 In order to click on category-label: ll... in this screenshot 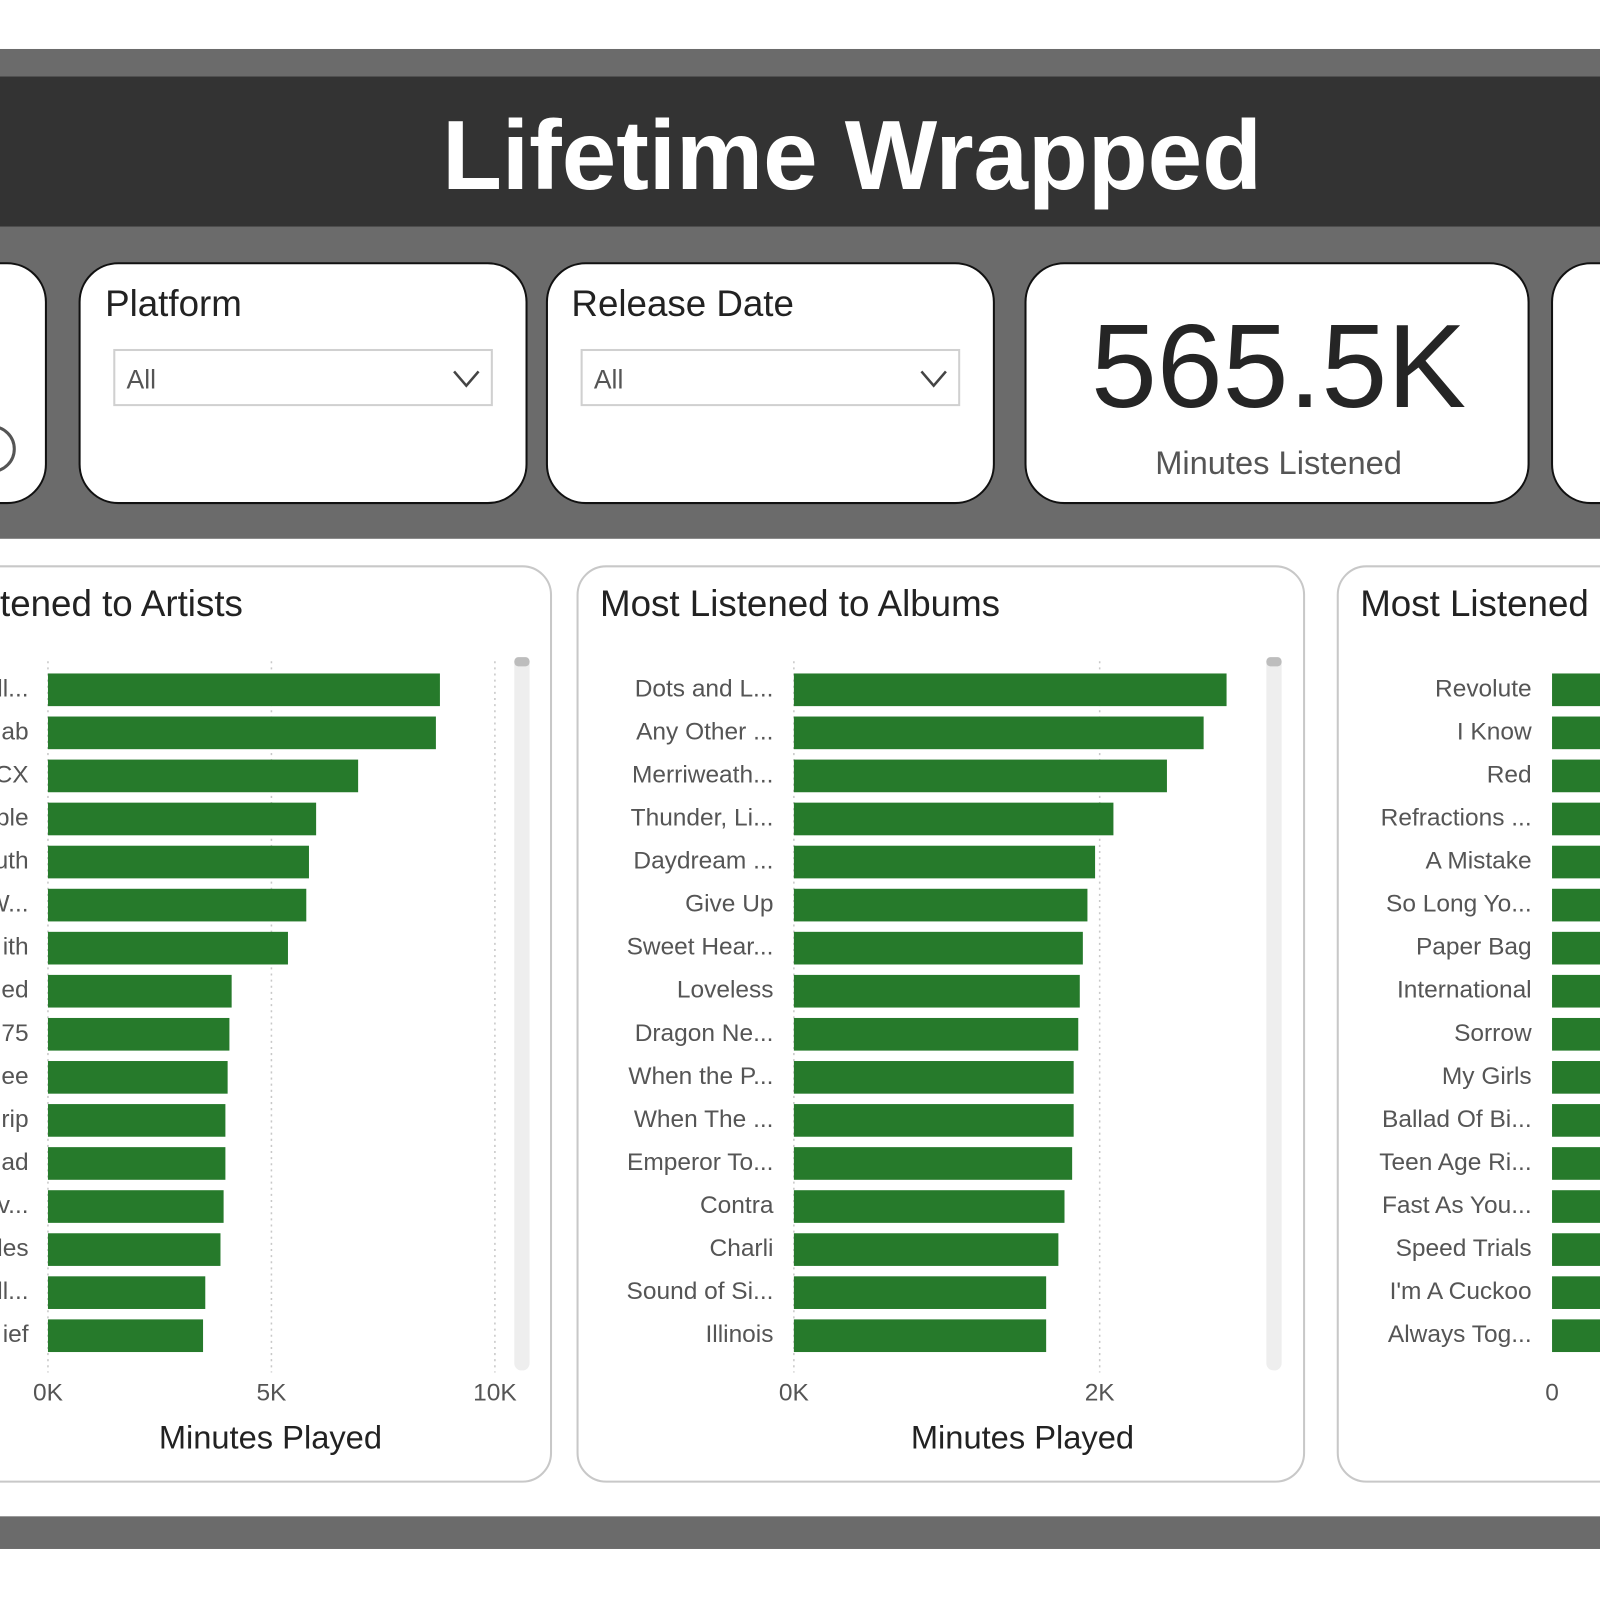, I will do `click(14, 1291)`.